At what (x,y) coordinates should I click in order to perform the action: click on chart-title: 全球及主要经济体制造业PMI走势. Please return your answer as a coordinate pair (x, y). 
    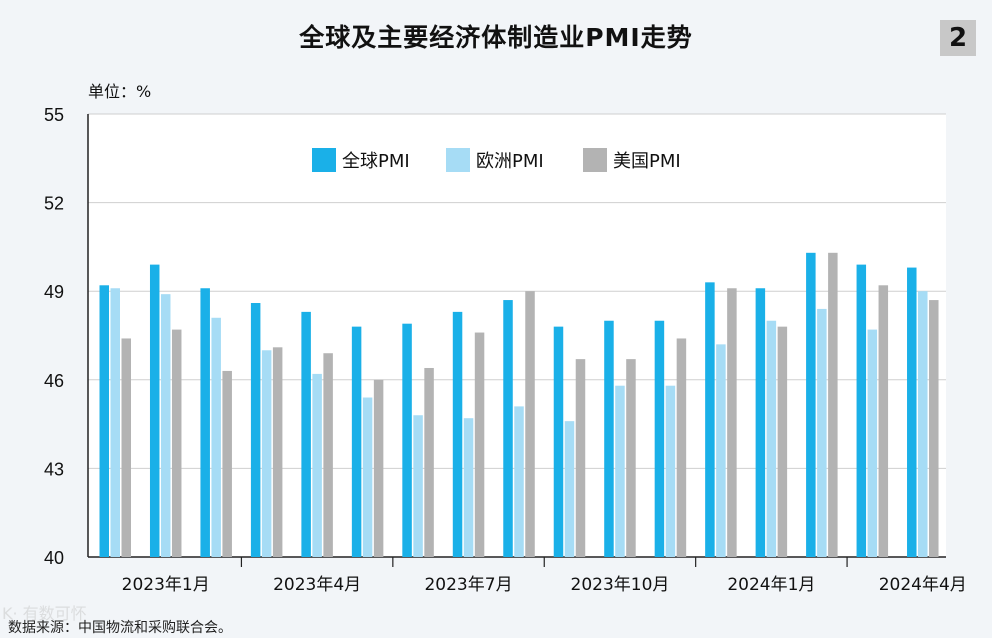
    Looking at the image, I should click on (496, 37).